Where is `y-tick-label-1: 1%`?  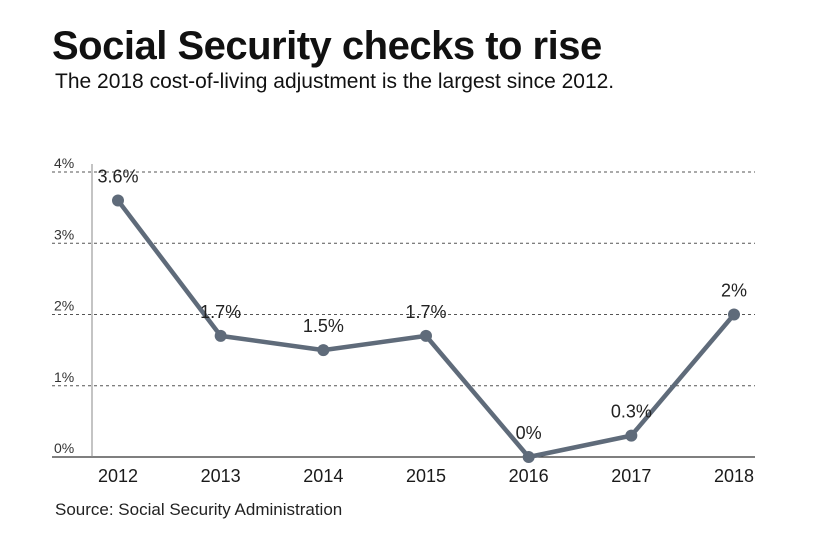 y-tick-label-1: 1% is located at coordinates (64, 377).